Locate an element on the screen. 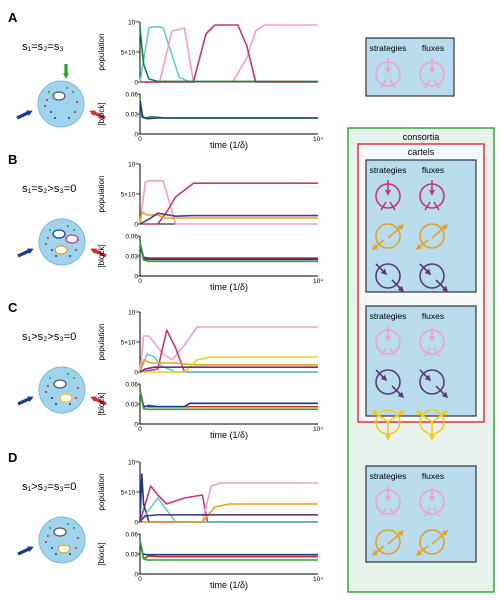 The image size is (501, 600). series-line-pink is located at coordinates (228, 202).